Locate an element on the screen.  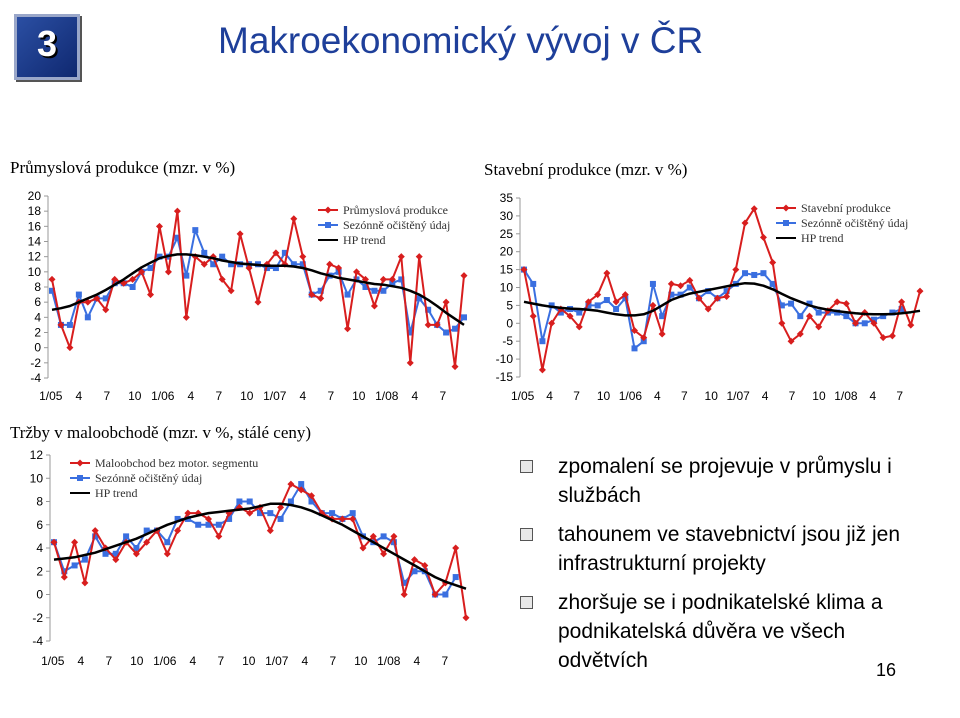
x-tick-label: 1/08 is located at coordinates (846, 396).